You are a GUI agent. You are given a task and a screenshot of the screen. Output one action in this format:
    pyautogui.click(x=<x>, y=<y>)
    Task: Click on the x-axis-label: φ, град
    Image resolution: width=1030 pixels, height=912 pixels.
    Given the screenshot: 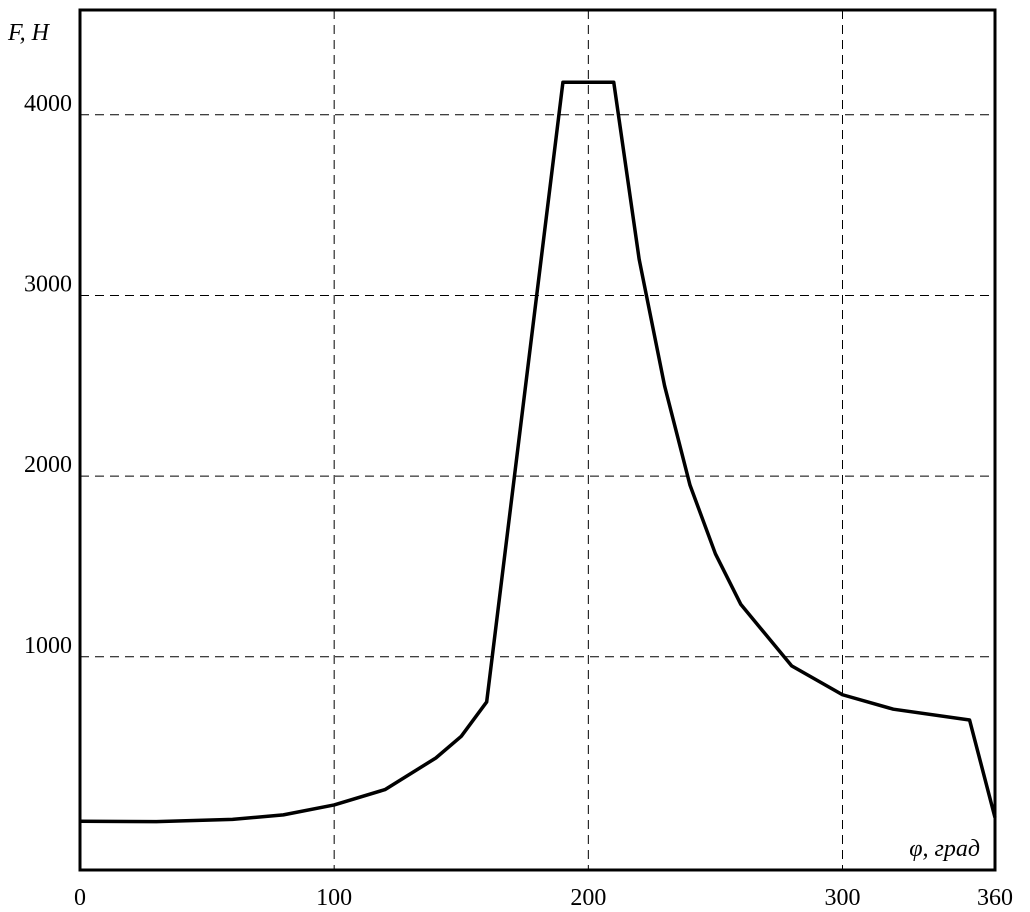 What is the action you would take?
    pyautogui.click(x=944, y=849)
    